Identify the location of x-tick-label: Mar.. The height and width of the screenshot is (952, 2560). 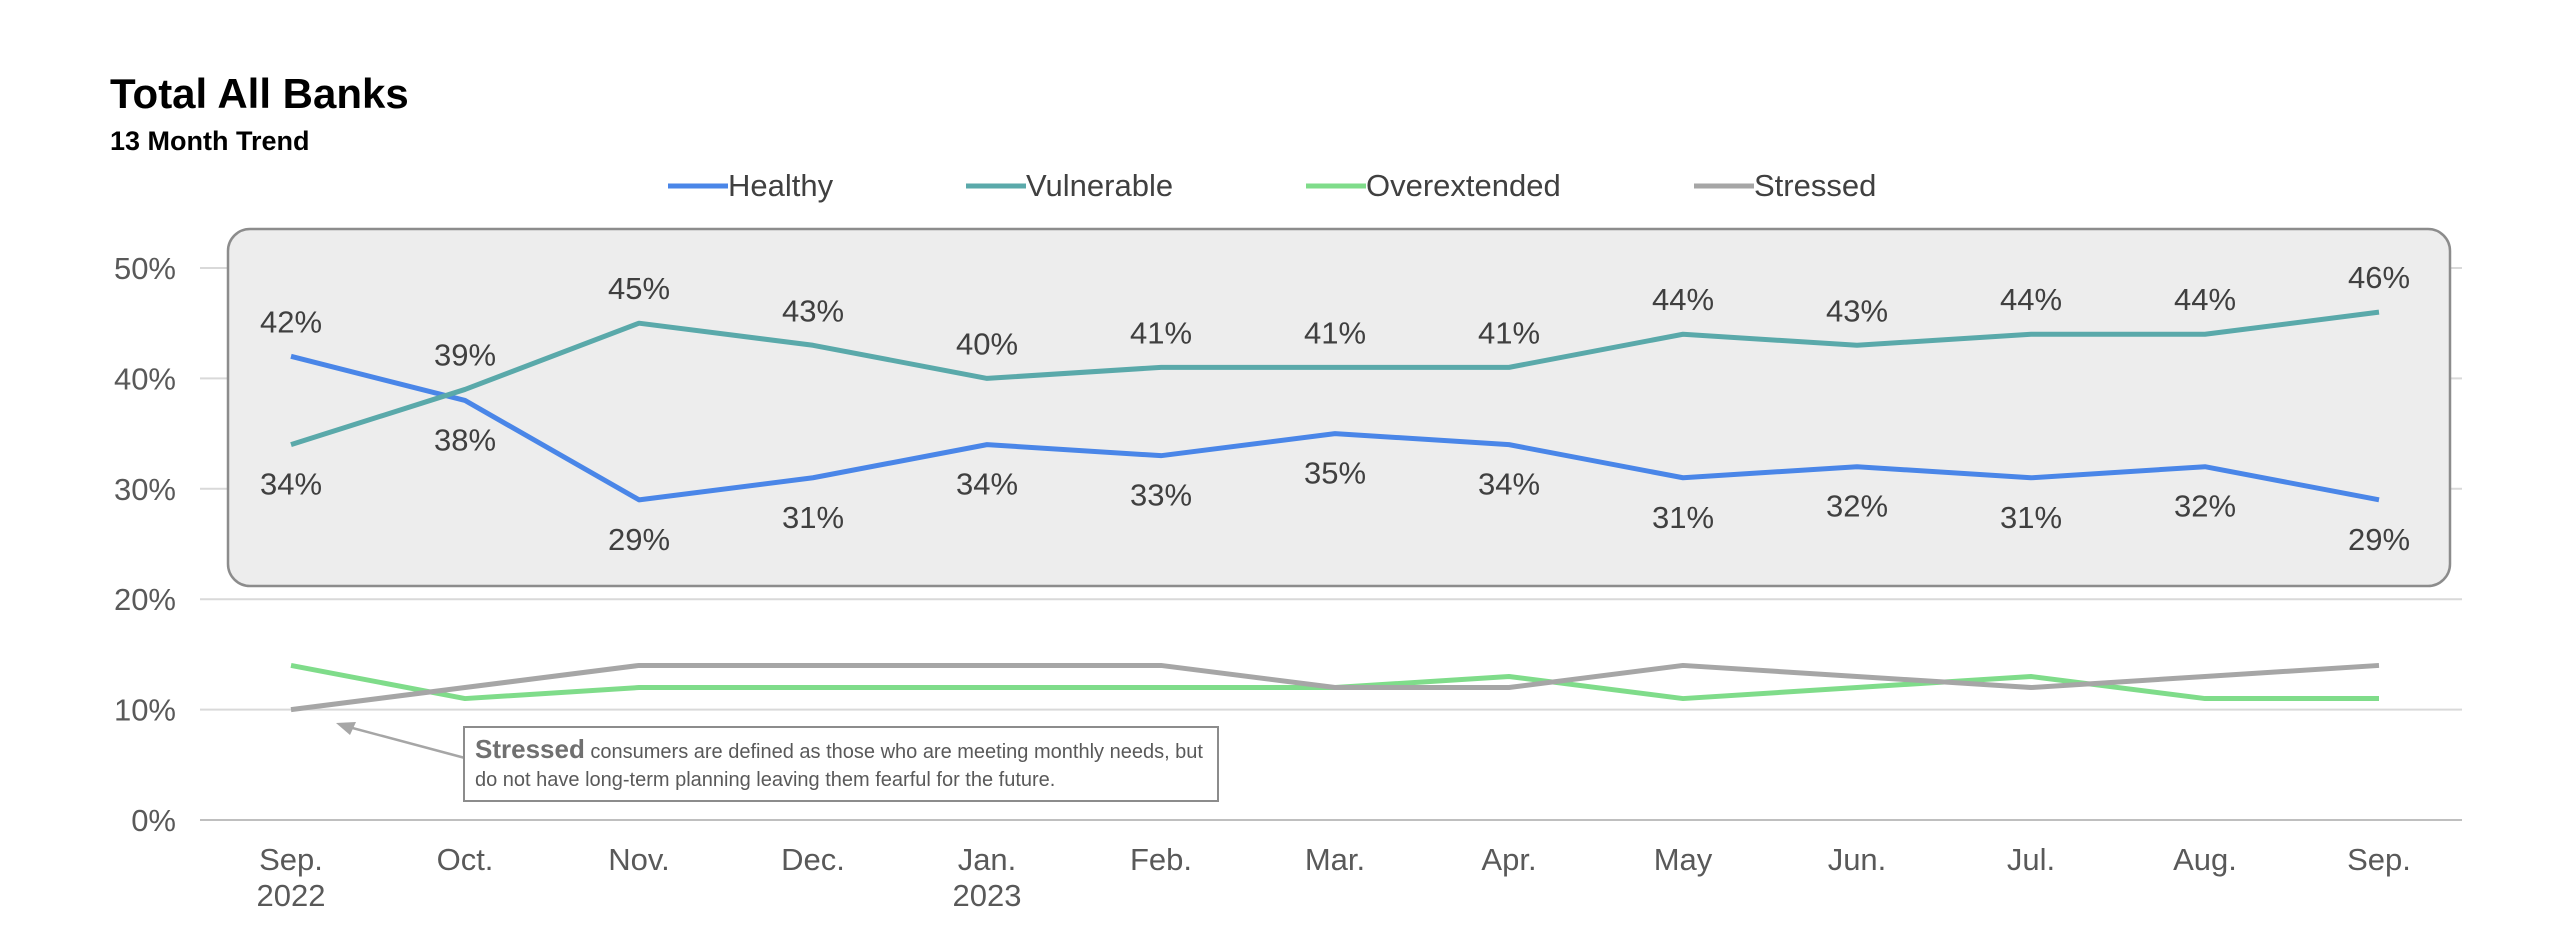
(1335, 859).